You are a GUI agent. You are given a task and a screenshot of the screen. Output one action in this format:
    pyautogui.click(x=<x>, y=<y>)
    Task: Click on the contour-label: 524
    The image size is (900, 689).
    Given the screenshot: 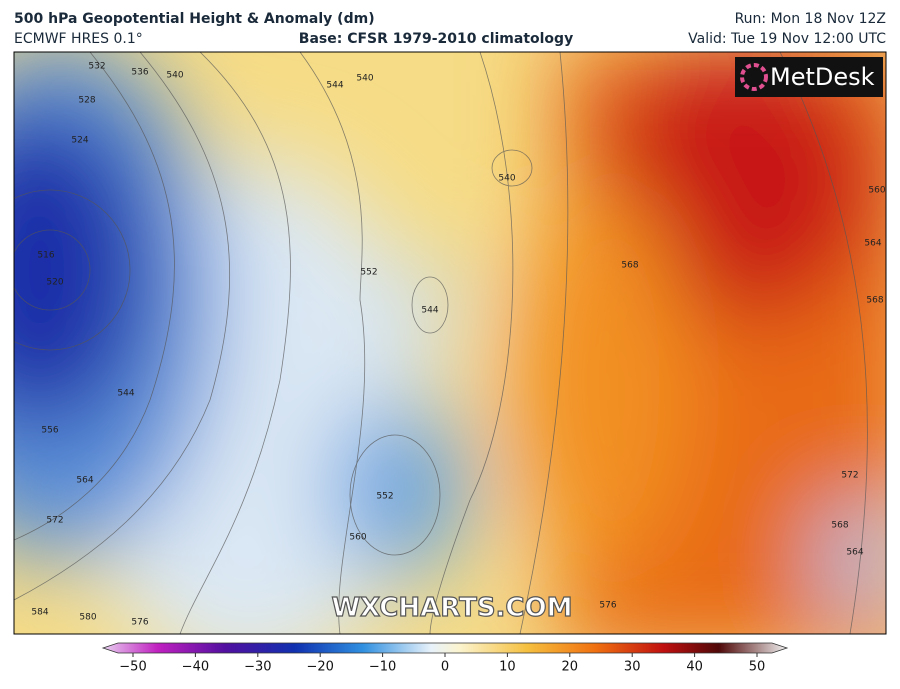 What is the action you would take?
    pyautogui.click(x=79, y=141)
    